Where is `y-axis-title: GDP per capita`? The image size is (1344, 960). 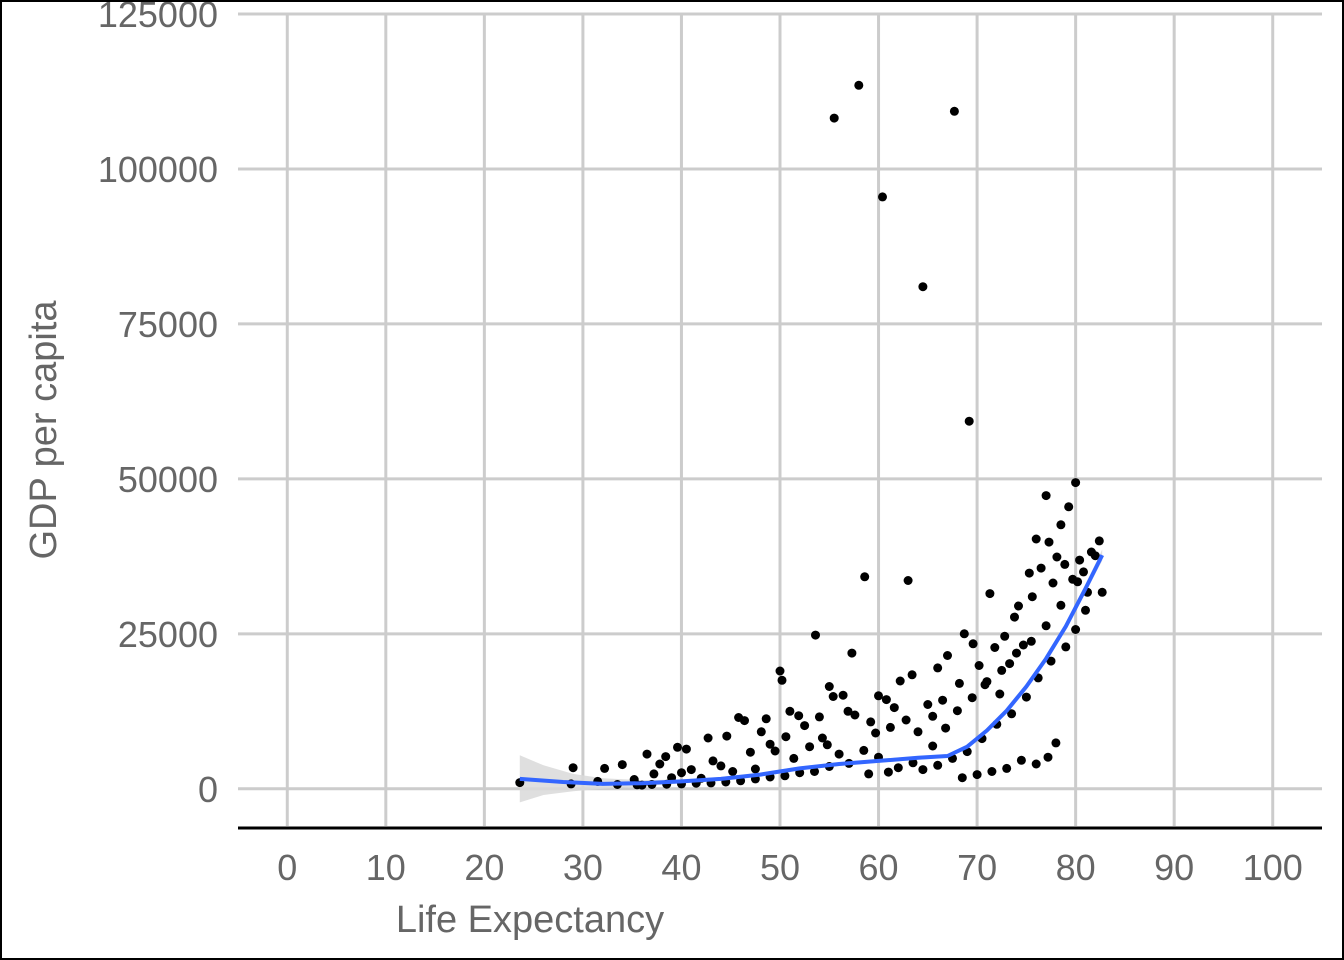
y-axis-title: GDP per capita is located at coordinates (44, 430).